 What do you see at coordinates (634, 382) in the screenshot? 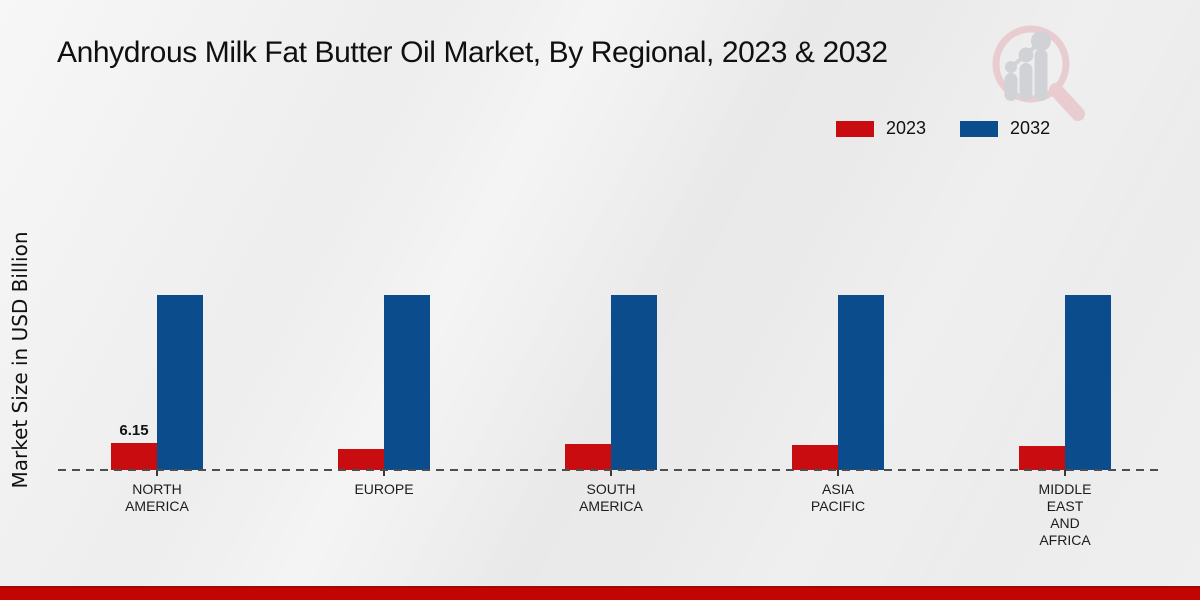
I see `bar-2032-south-america` at bounding box center [634, 382].